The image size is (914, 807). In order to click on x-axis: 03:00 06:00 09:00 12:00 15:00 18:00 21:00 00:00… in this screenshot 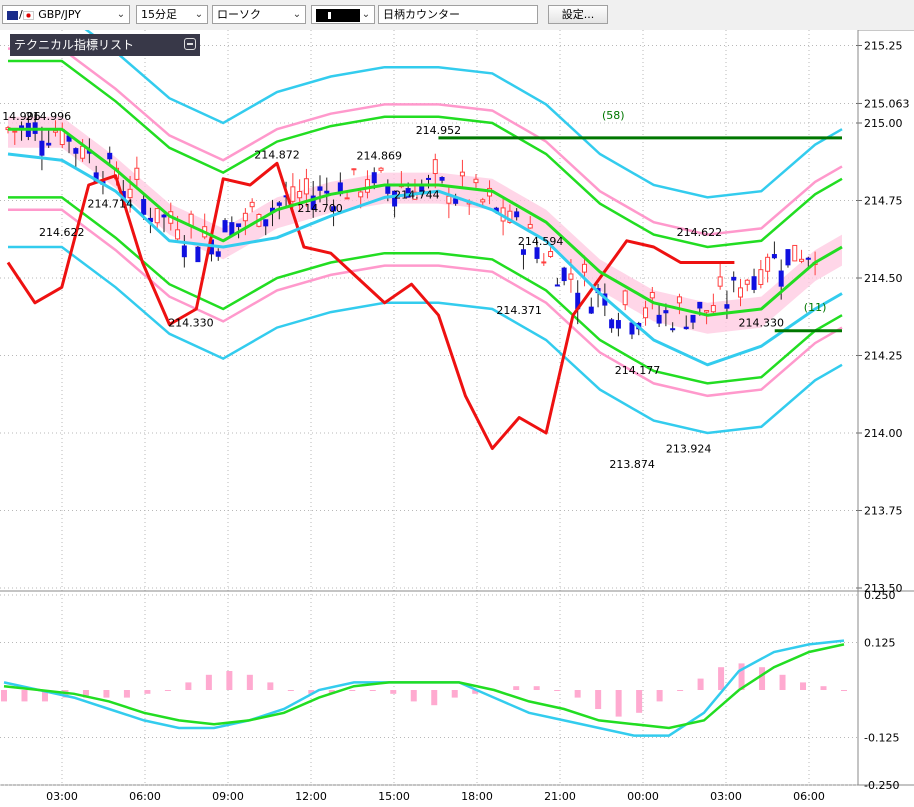, I will do `click(435, 796)`.